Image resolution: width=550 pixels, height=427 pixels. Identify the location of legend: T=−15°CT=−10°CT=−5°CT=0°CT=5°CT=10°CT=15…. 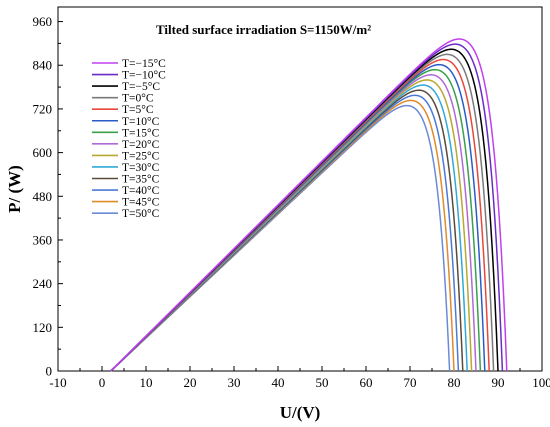
(129, 139).